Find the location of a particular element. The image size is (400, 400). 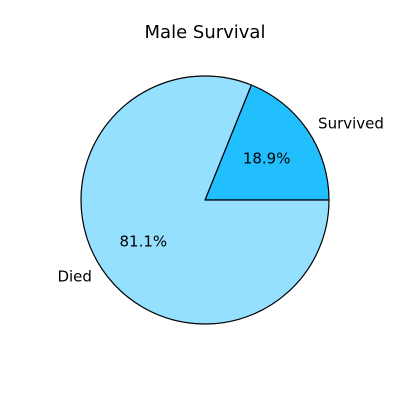

slice-label-died: Died is located at coordinates (74, 276).